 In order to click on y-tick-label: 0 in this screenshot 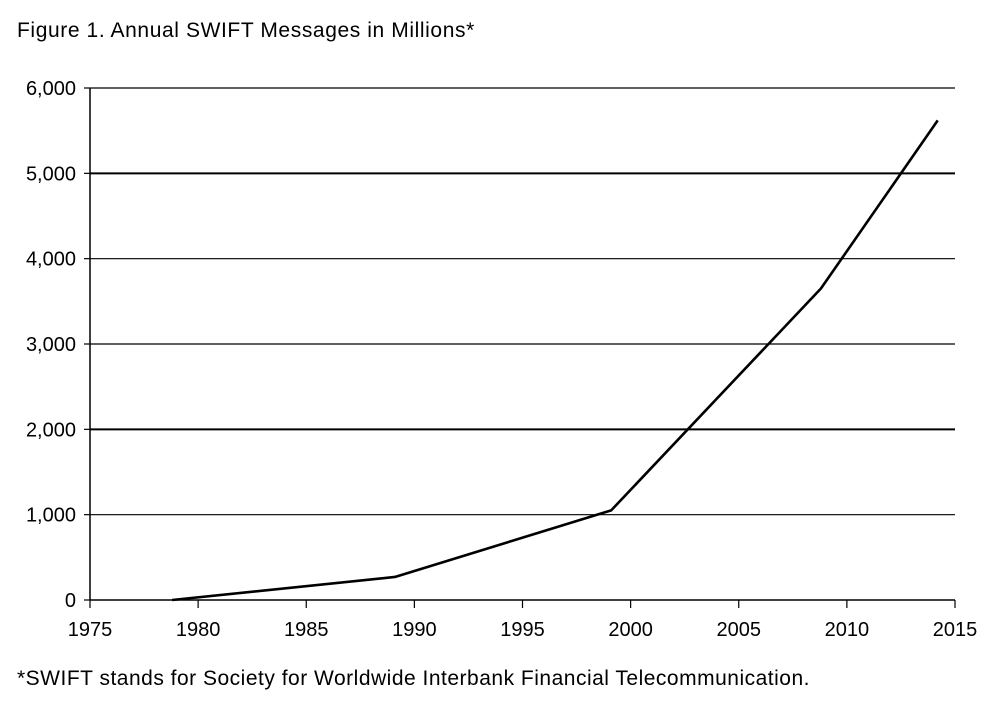, I will do `click(70, 601)`.